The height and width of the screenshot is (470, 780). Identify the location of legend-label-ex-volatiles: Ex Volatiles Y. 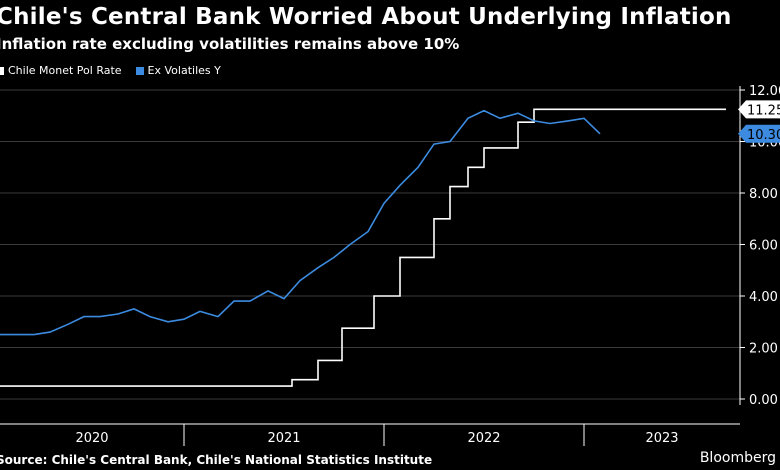
(184, 70).